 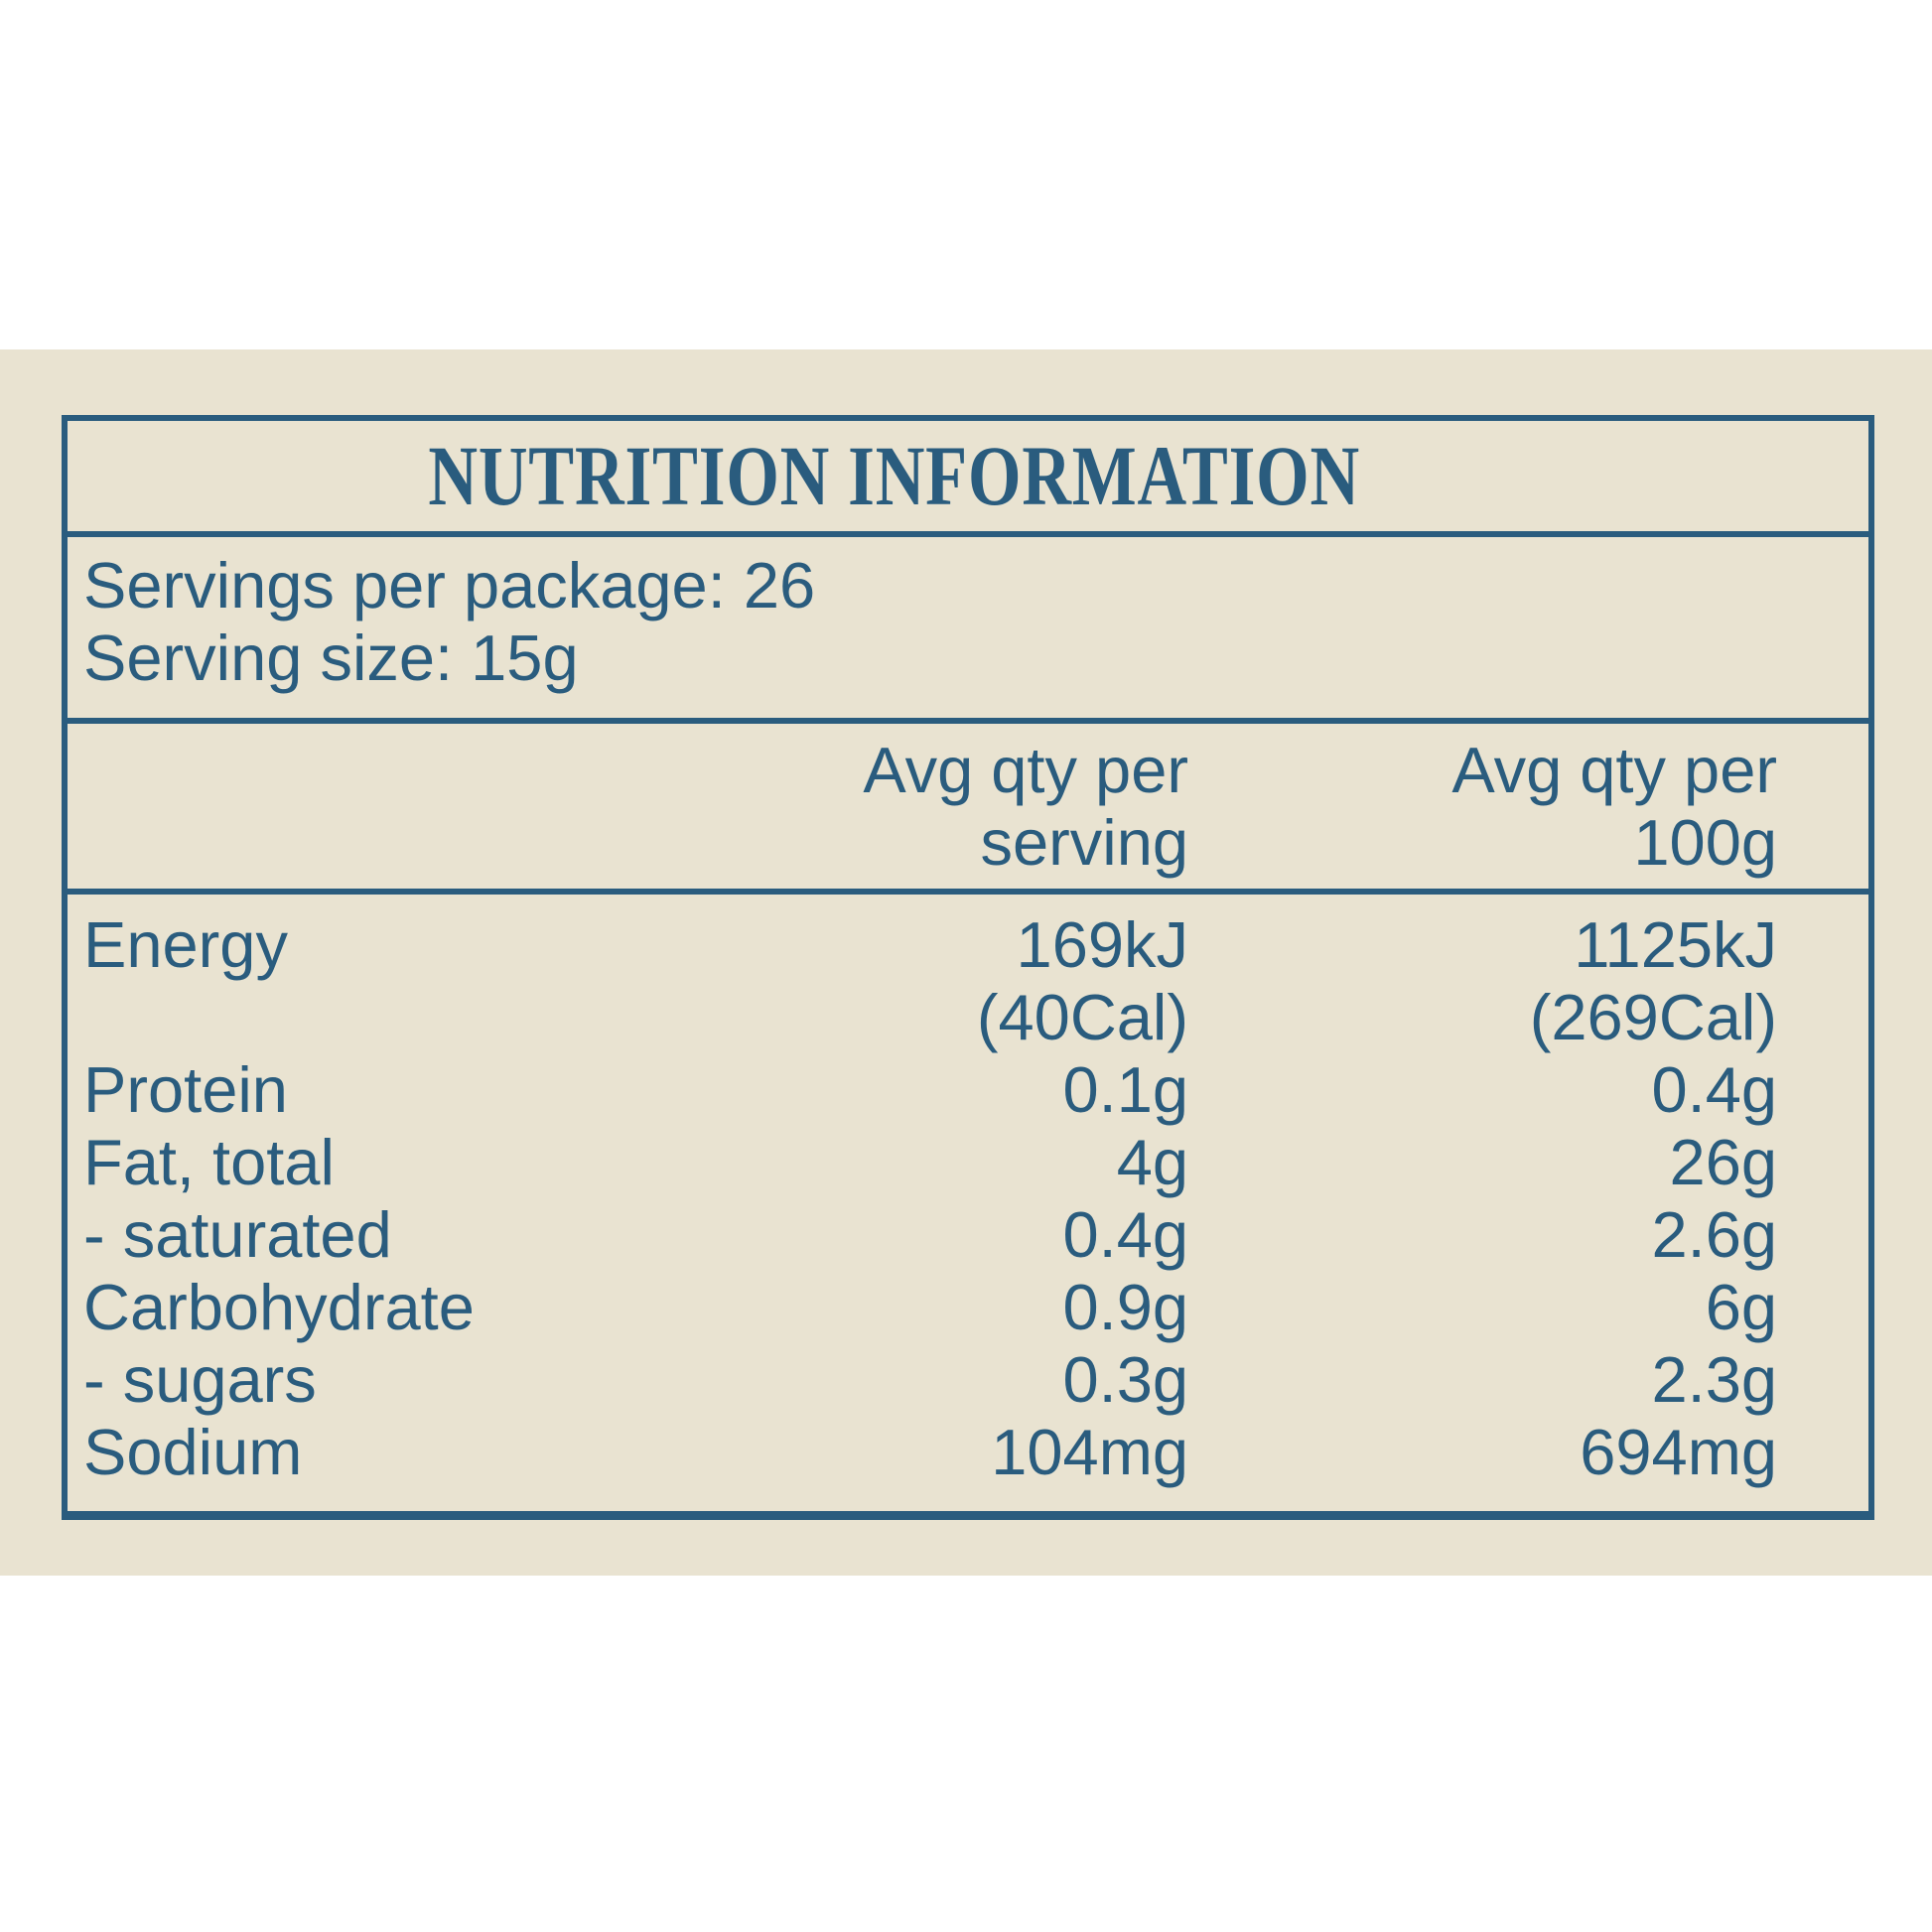 I want to click on nutrient-name, so click(x=342, y=1017).